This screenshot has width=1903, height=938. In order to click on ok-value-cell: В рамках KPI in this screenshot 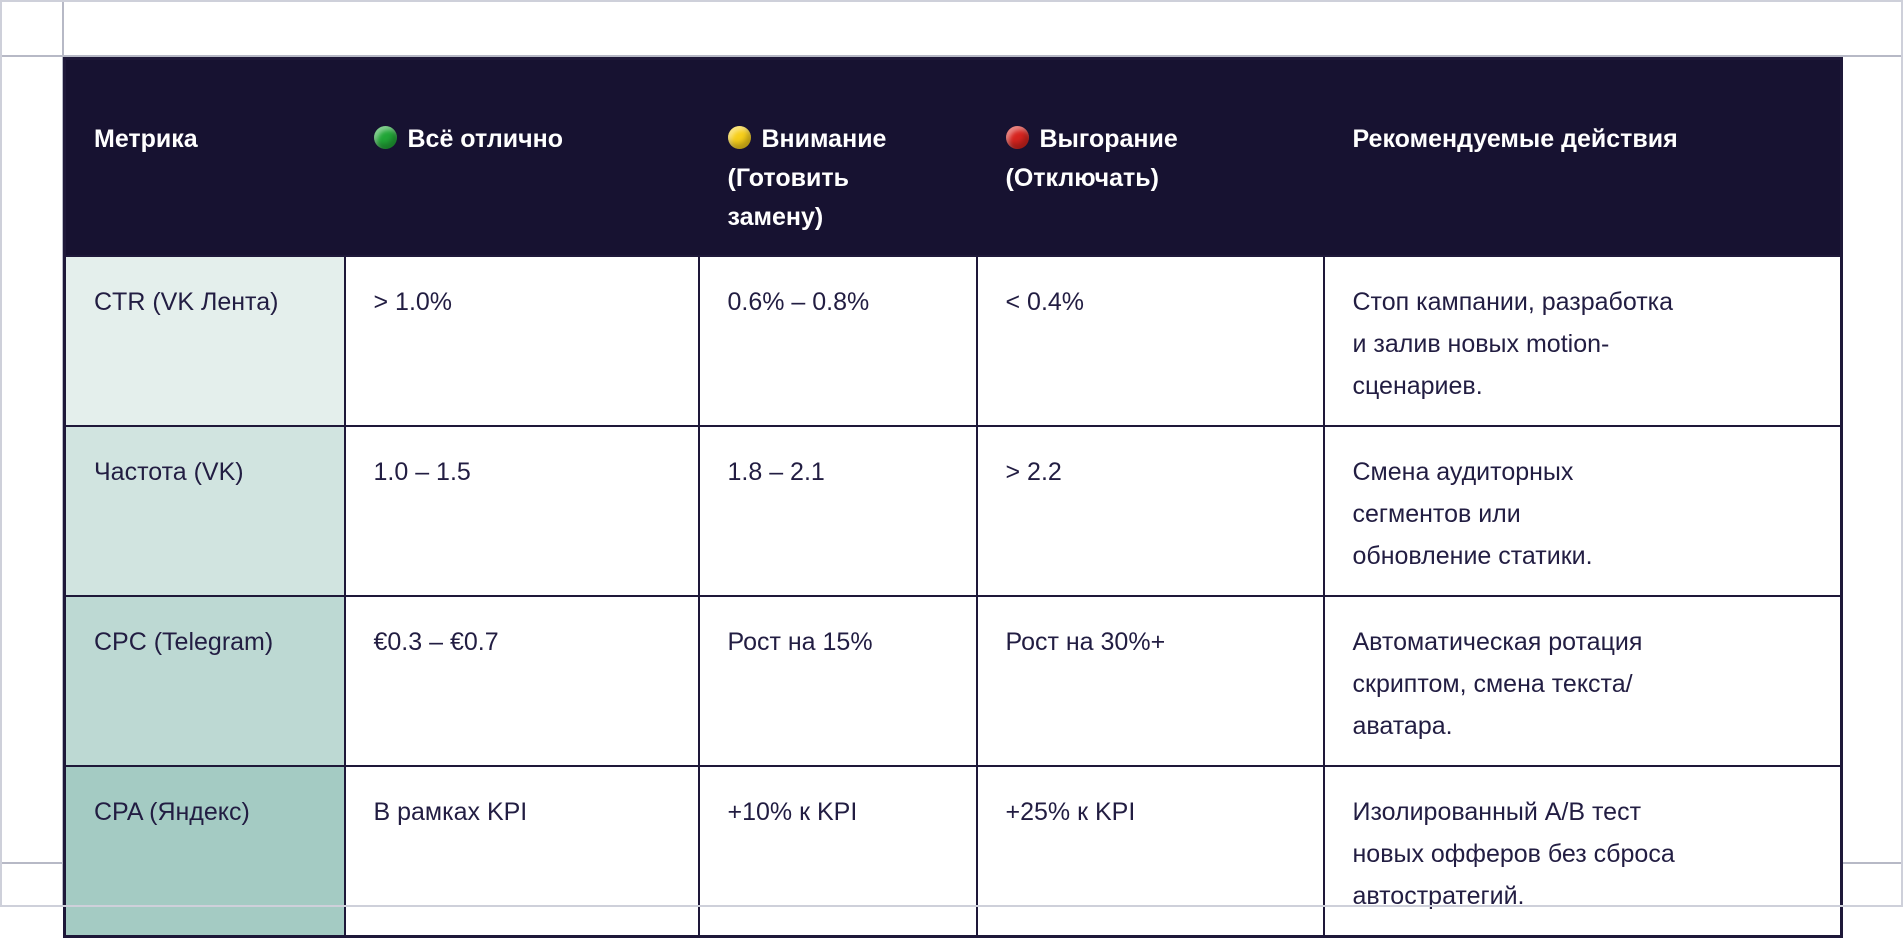, I will do `click(521, 851)`.